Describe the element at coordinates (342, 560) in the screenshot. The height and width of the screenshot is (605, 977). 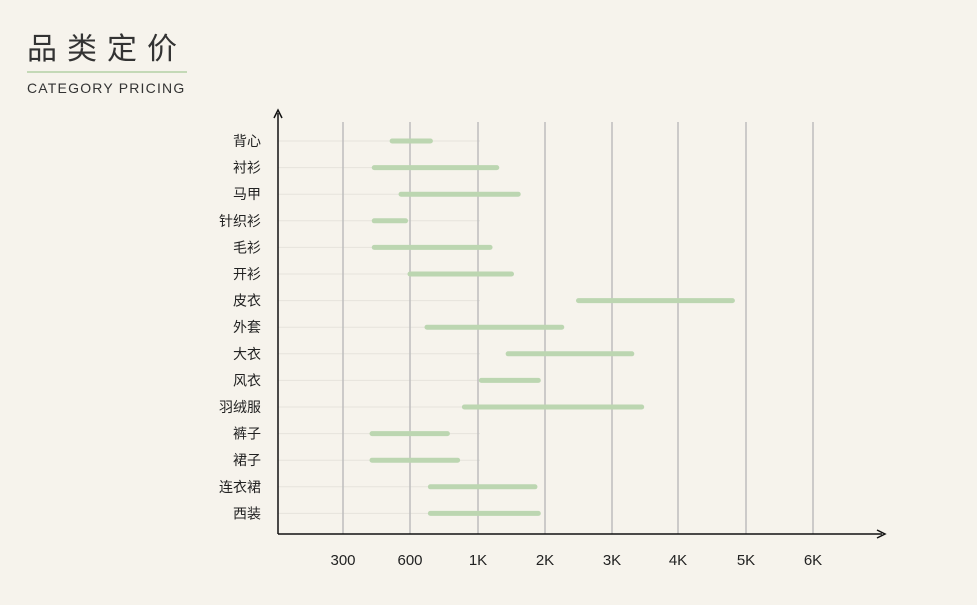
I see `x-tick-label: 300` at that location.